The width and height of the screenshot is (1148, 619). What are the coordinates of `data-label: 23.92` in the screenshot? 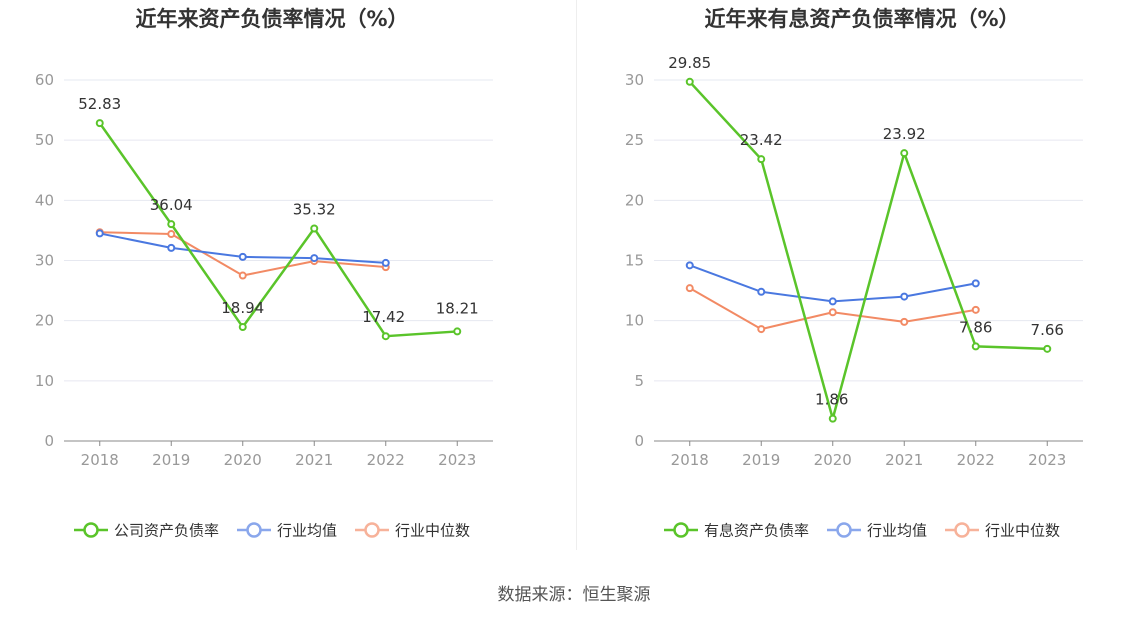 It's located at (904, 134).